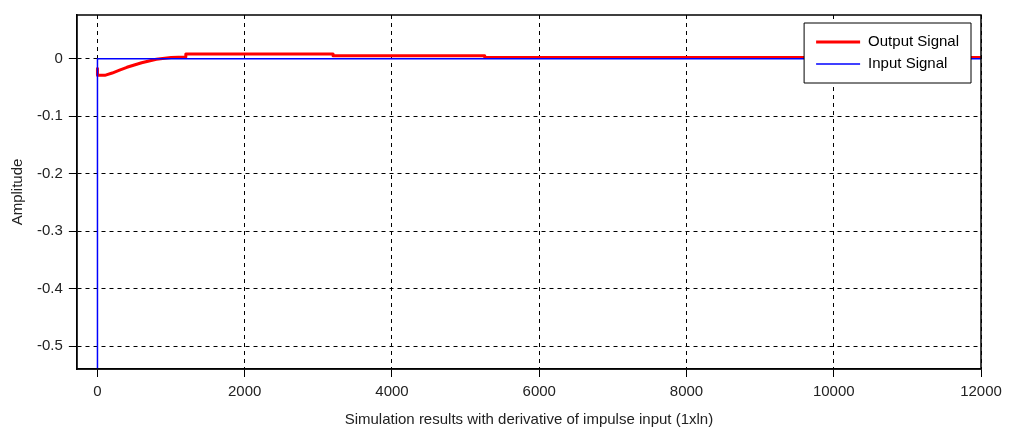  Describe the element at coordinates (17, 192) in the screenshot. I see `y-axis-title: Amplitude` at that location.